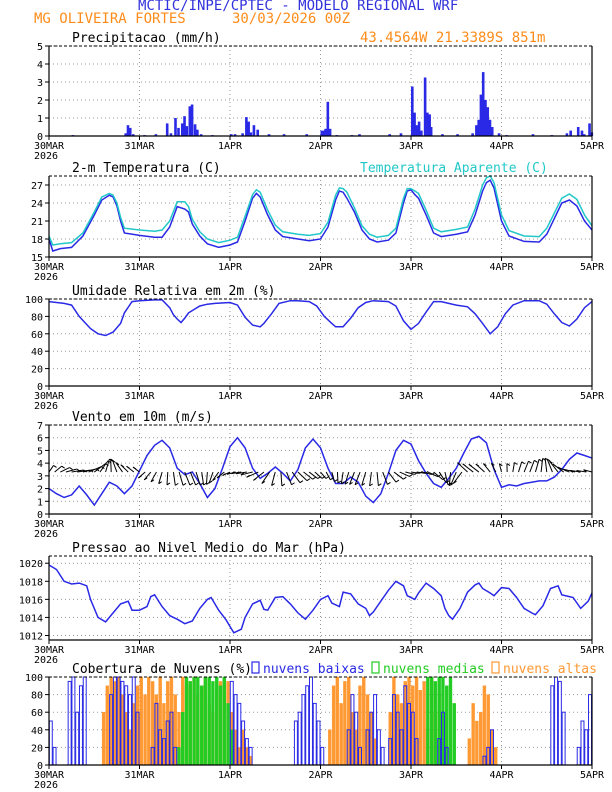  I want to click on xtick-label: 2APR, so click(320, 650).